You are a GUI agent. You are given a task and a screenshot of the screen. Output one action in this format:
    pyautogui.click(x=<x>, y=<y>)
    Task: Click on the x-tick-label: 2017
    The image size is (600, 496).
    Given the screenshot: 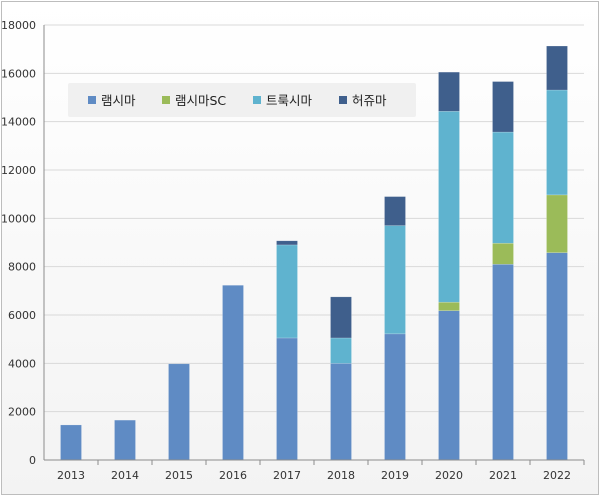 What is the action you would take?
    pyautogui.click(x=287, y=475)
    